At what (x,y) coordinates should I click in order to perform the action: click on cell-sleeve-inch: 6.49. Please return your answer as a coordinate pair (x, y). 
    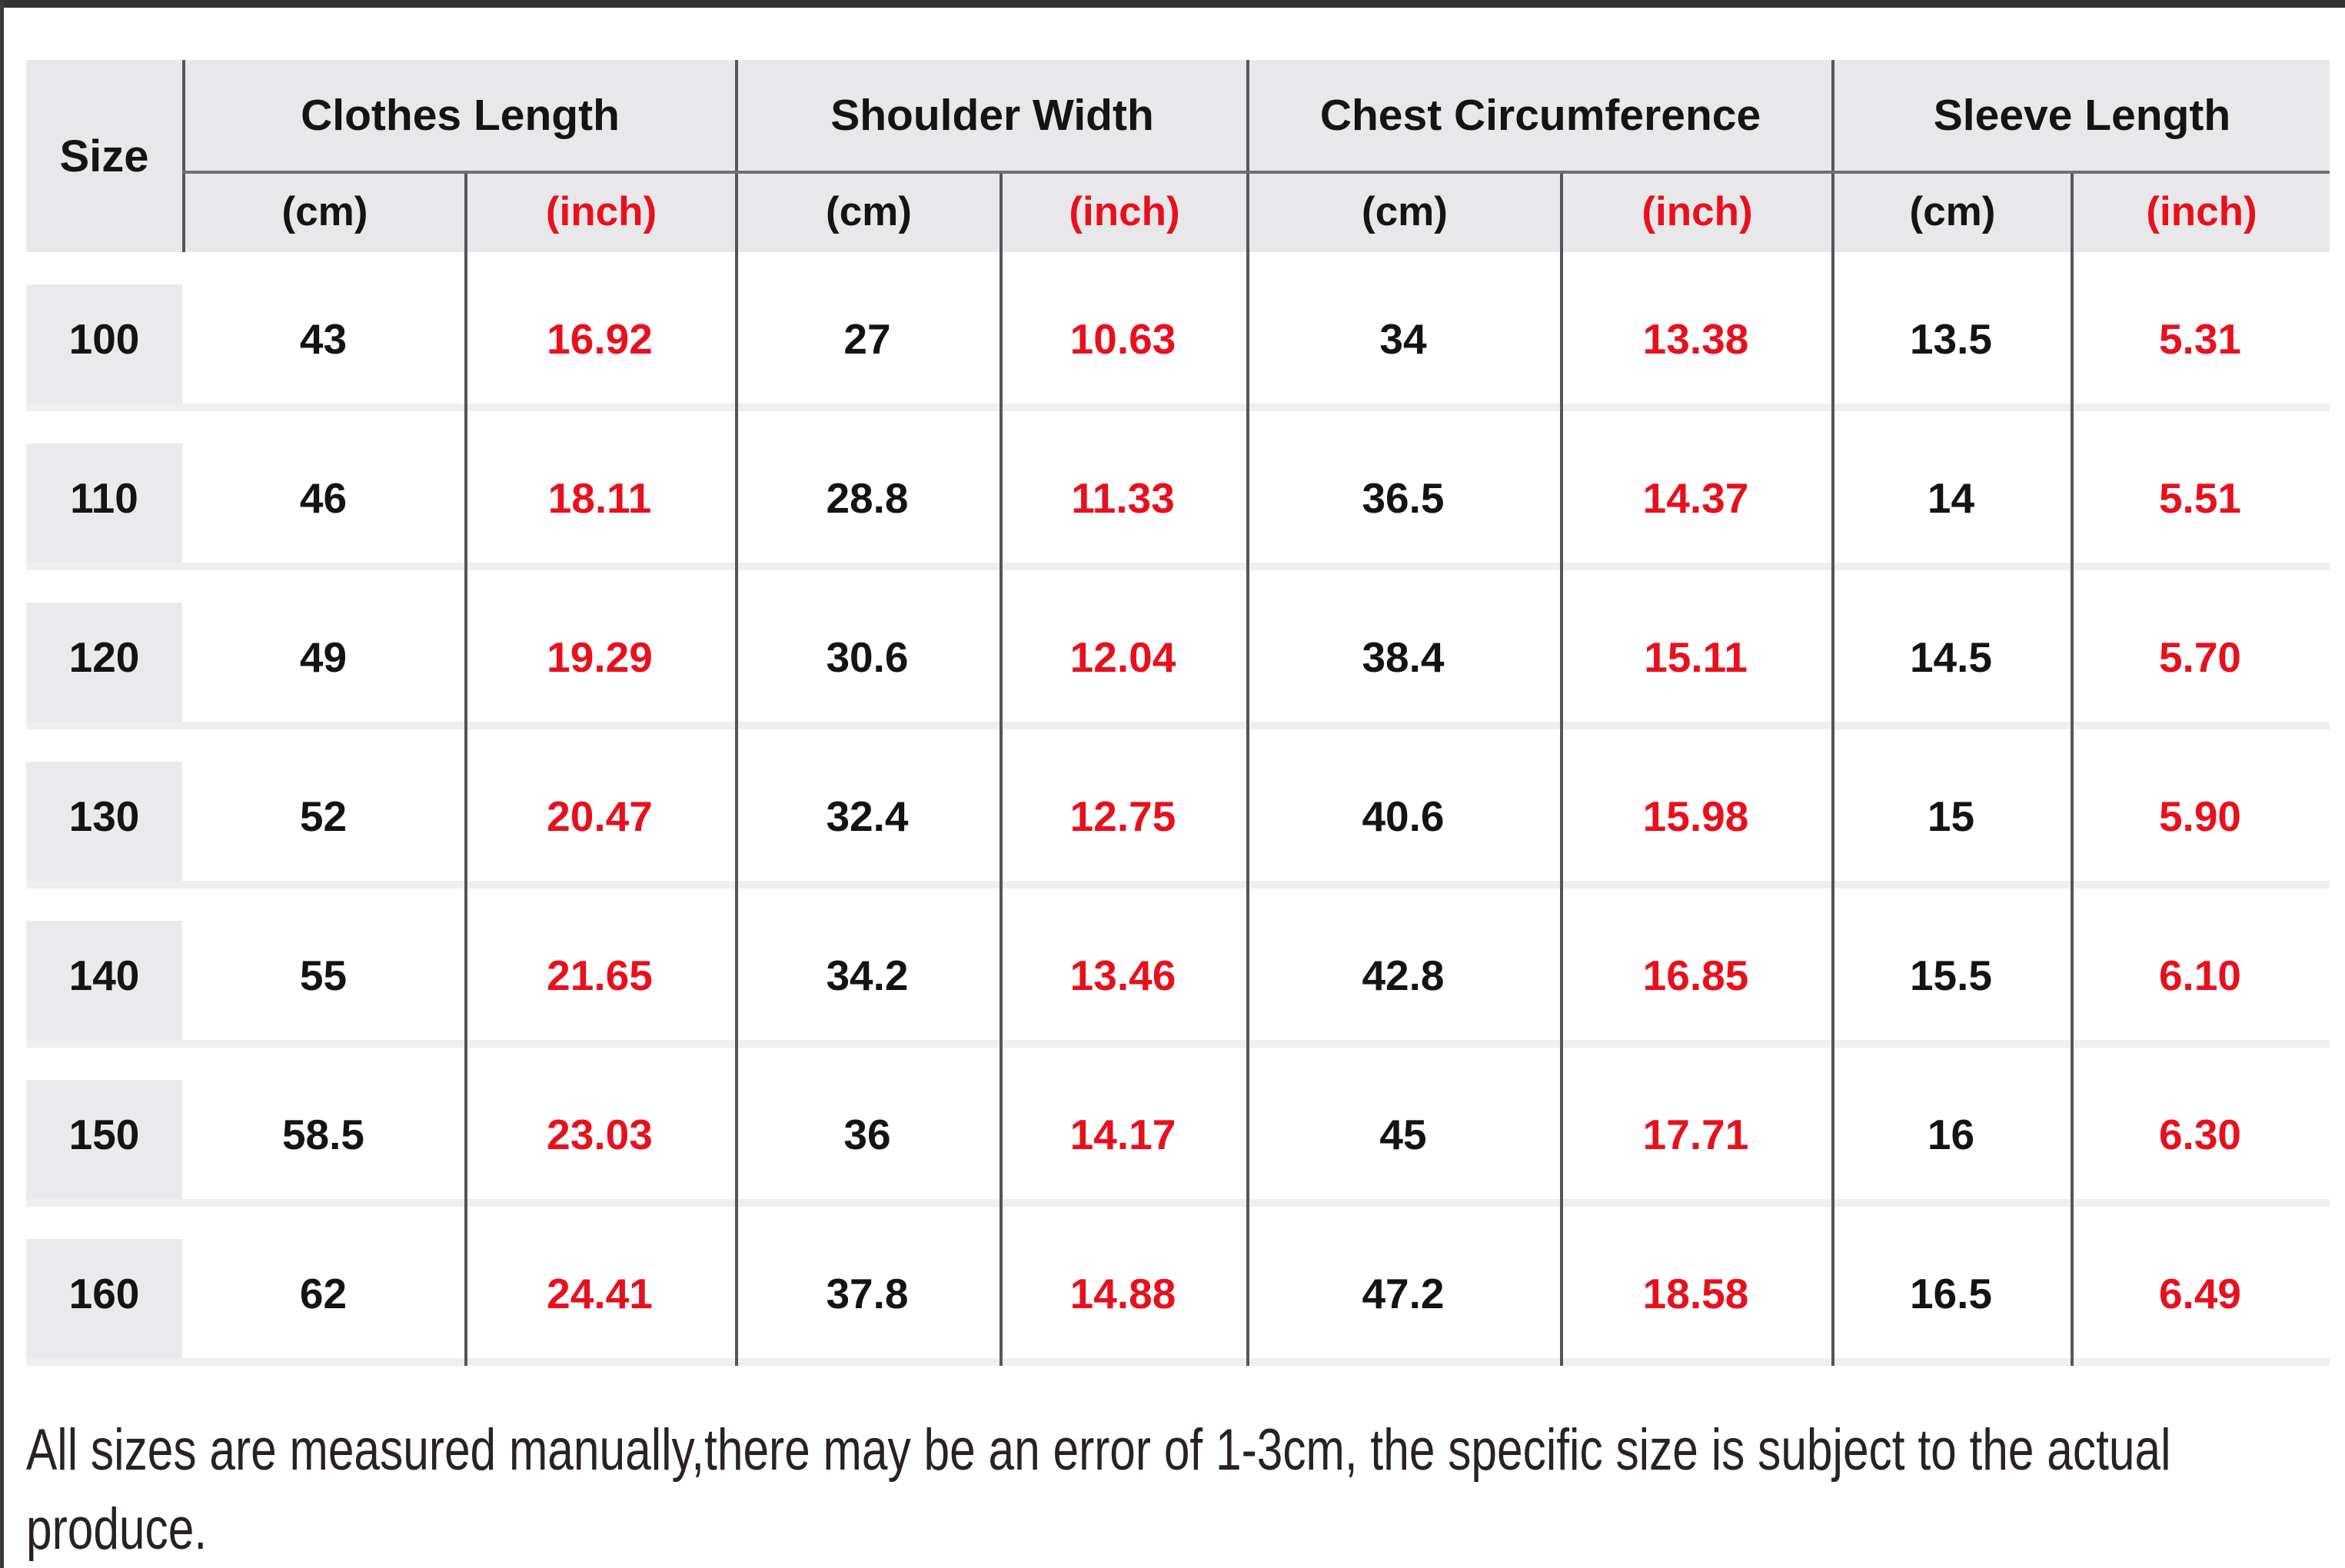
    Looking at the image, I should click on (2200, 1293).